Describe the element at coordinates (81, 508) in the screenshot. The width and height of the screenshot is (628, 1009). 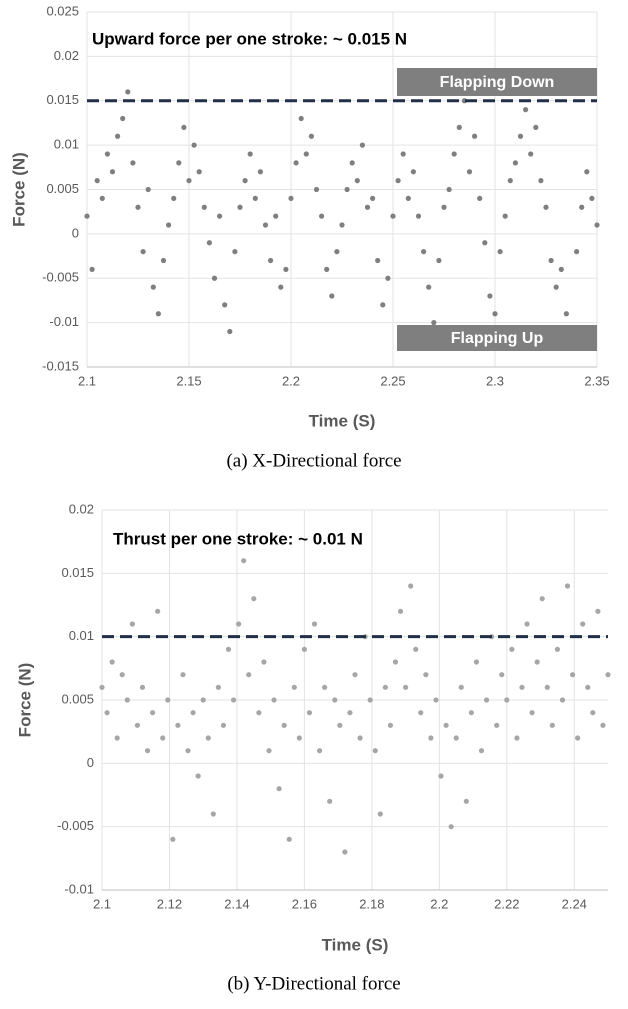
I see `y-tick-label: 0.02` at that location.